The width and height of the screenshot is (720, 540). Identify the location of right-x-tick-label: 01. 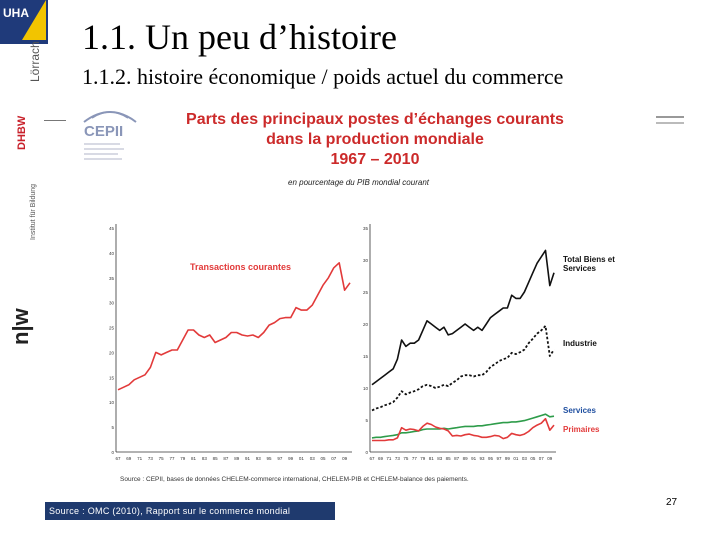
(516, 458).